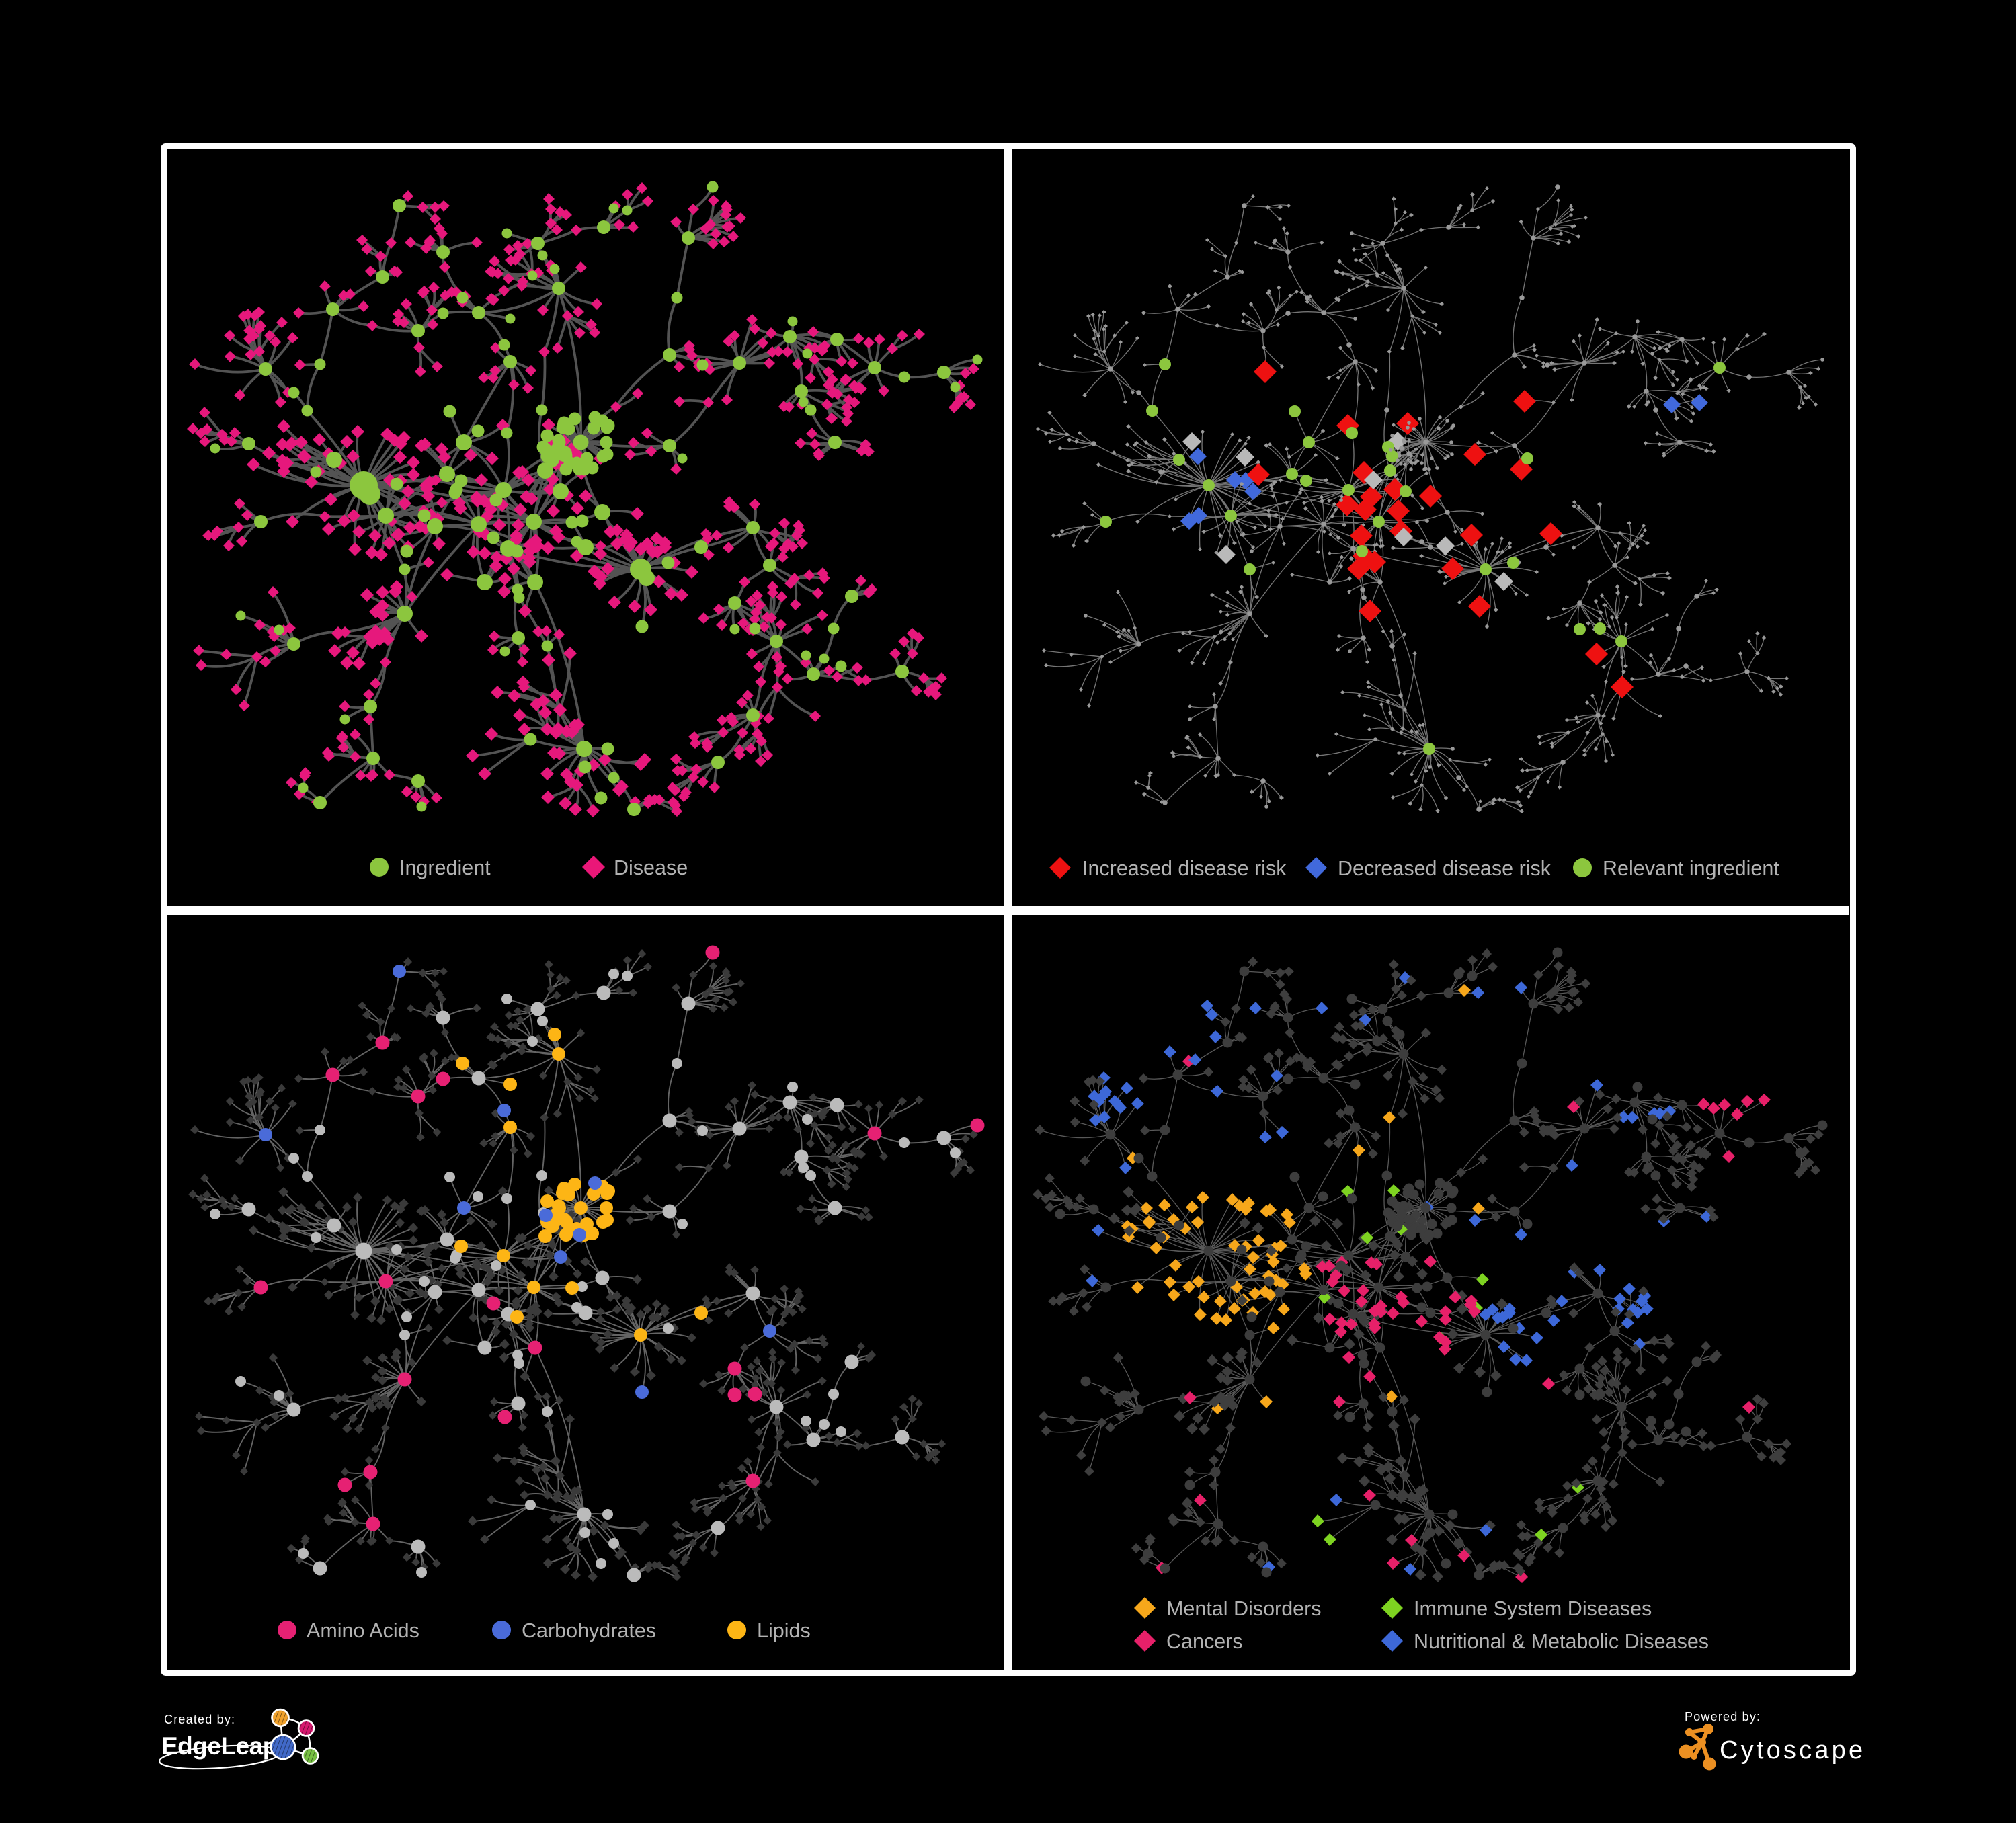 This screenshot has height=1823, width=2016. What do you see at coordinates (363, 1630) in the screenshot?
I see `svg-text: Amino Acids` at bounding box center [363, 1630].